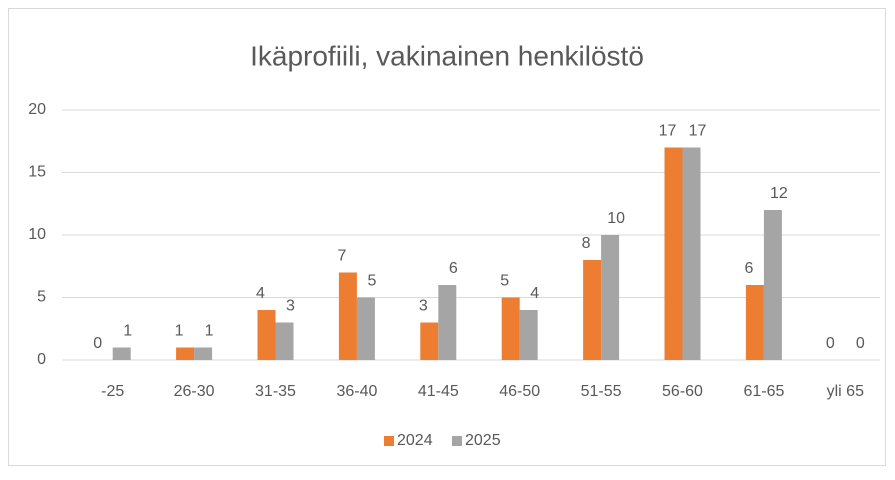 This screenshot has height=480, width=895. I want to click on x-tick-label: yli 65, so click(845, 391).